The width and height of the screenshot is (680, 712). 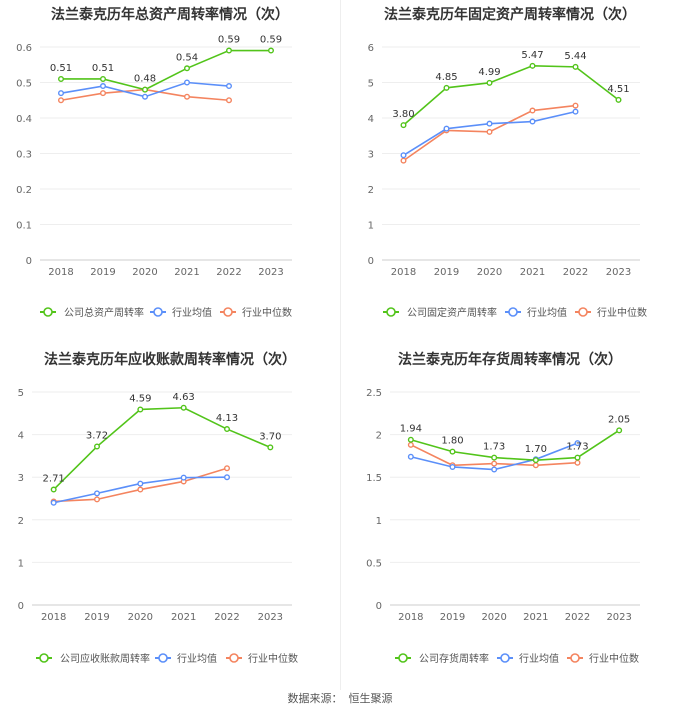 I want to click on data-label: 5.44, so click(x=575, y=56).